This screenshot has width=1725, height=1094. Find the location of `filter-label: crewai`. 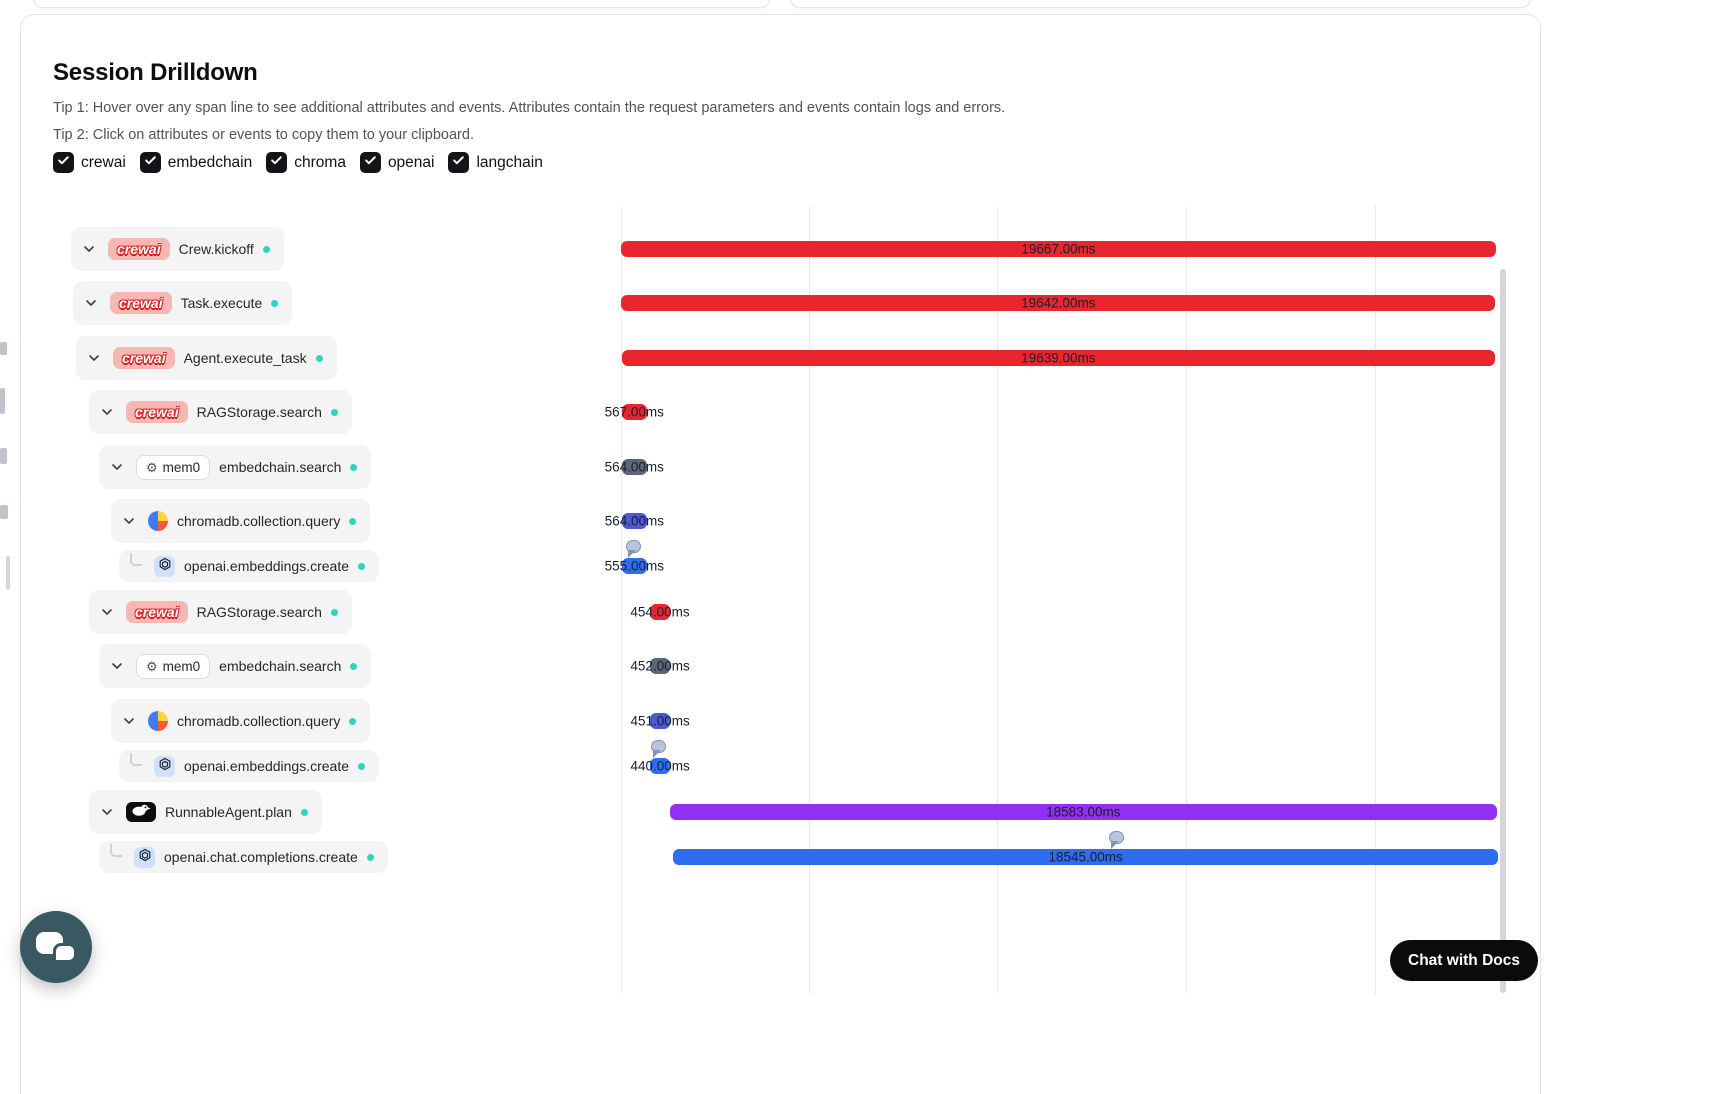

filter-label: crewai is located at coordinates (103, 162).